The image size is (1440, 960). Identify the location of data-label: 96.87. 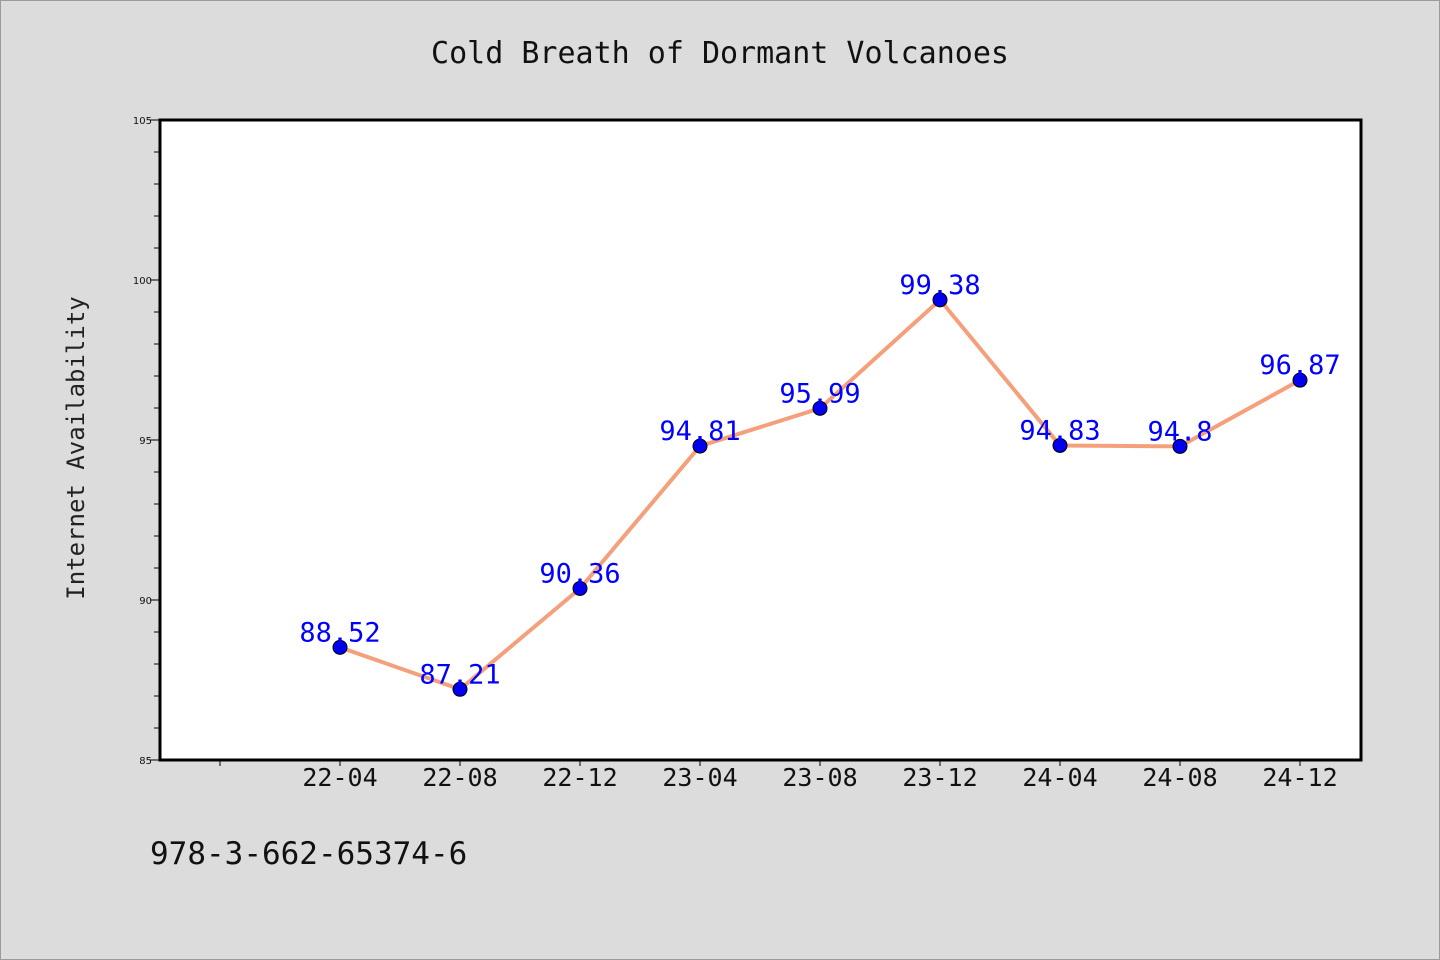
(1299, 365).